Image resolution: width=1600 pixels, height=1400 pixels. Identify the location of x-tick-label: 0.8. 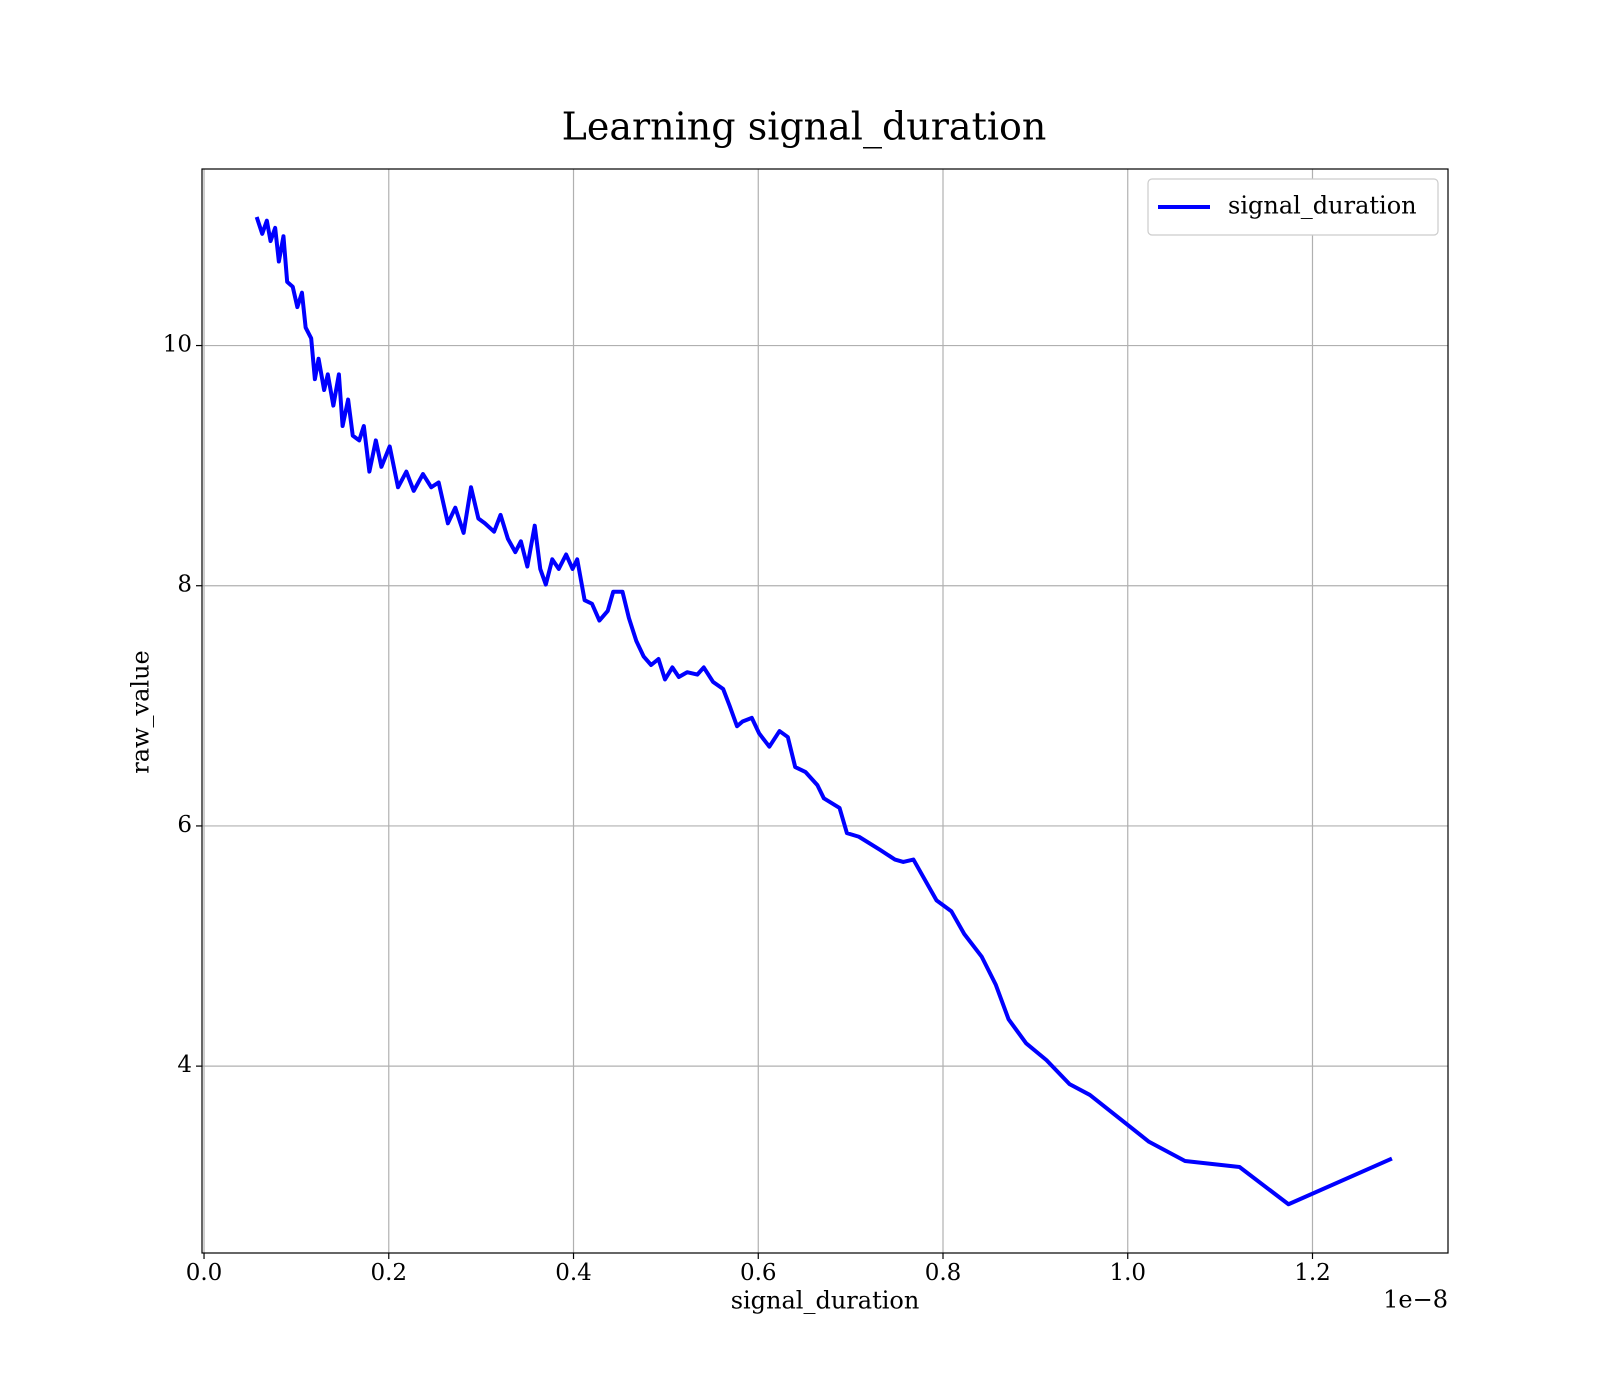
(943, 1273).